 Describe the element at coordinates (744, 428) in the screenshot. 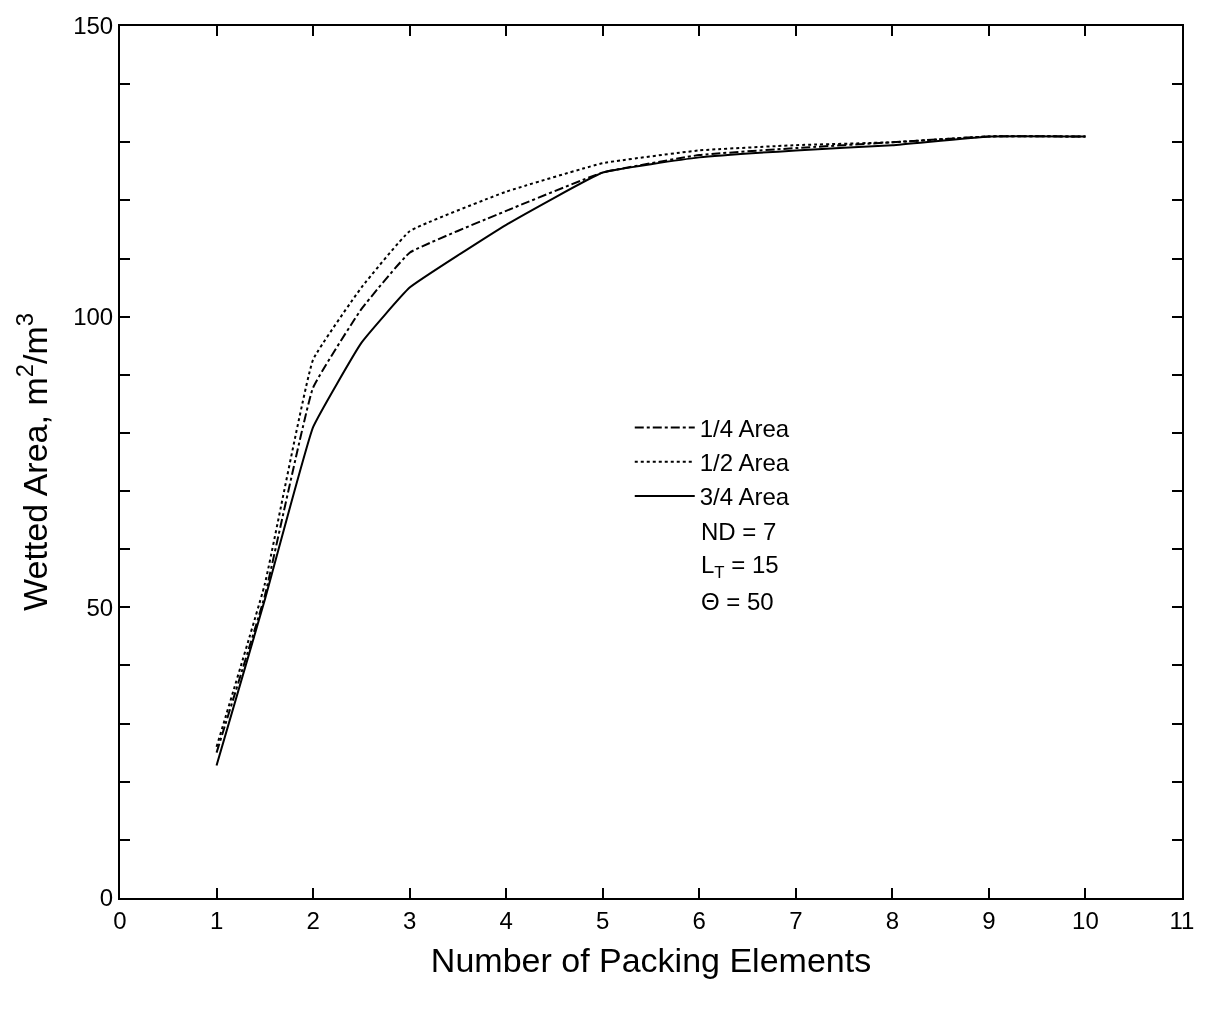

I see `legend-label: 1/4 Area` at that location.